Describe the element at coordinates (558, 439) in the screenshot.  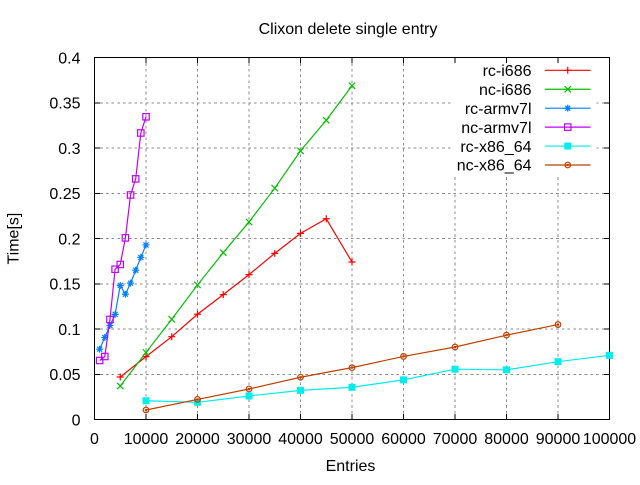
I see `svg-text: 90000` at that location.